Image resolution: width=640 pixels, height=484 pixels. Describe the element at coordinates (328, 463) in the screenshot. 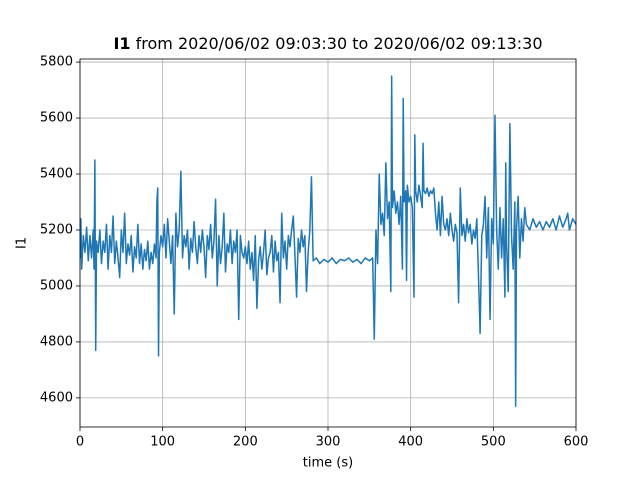

I see `x-axis-label: time (s)` at that location.